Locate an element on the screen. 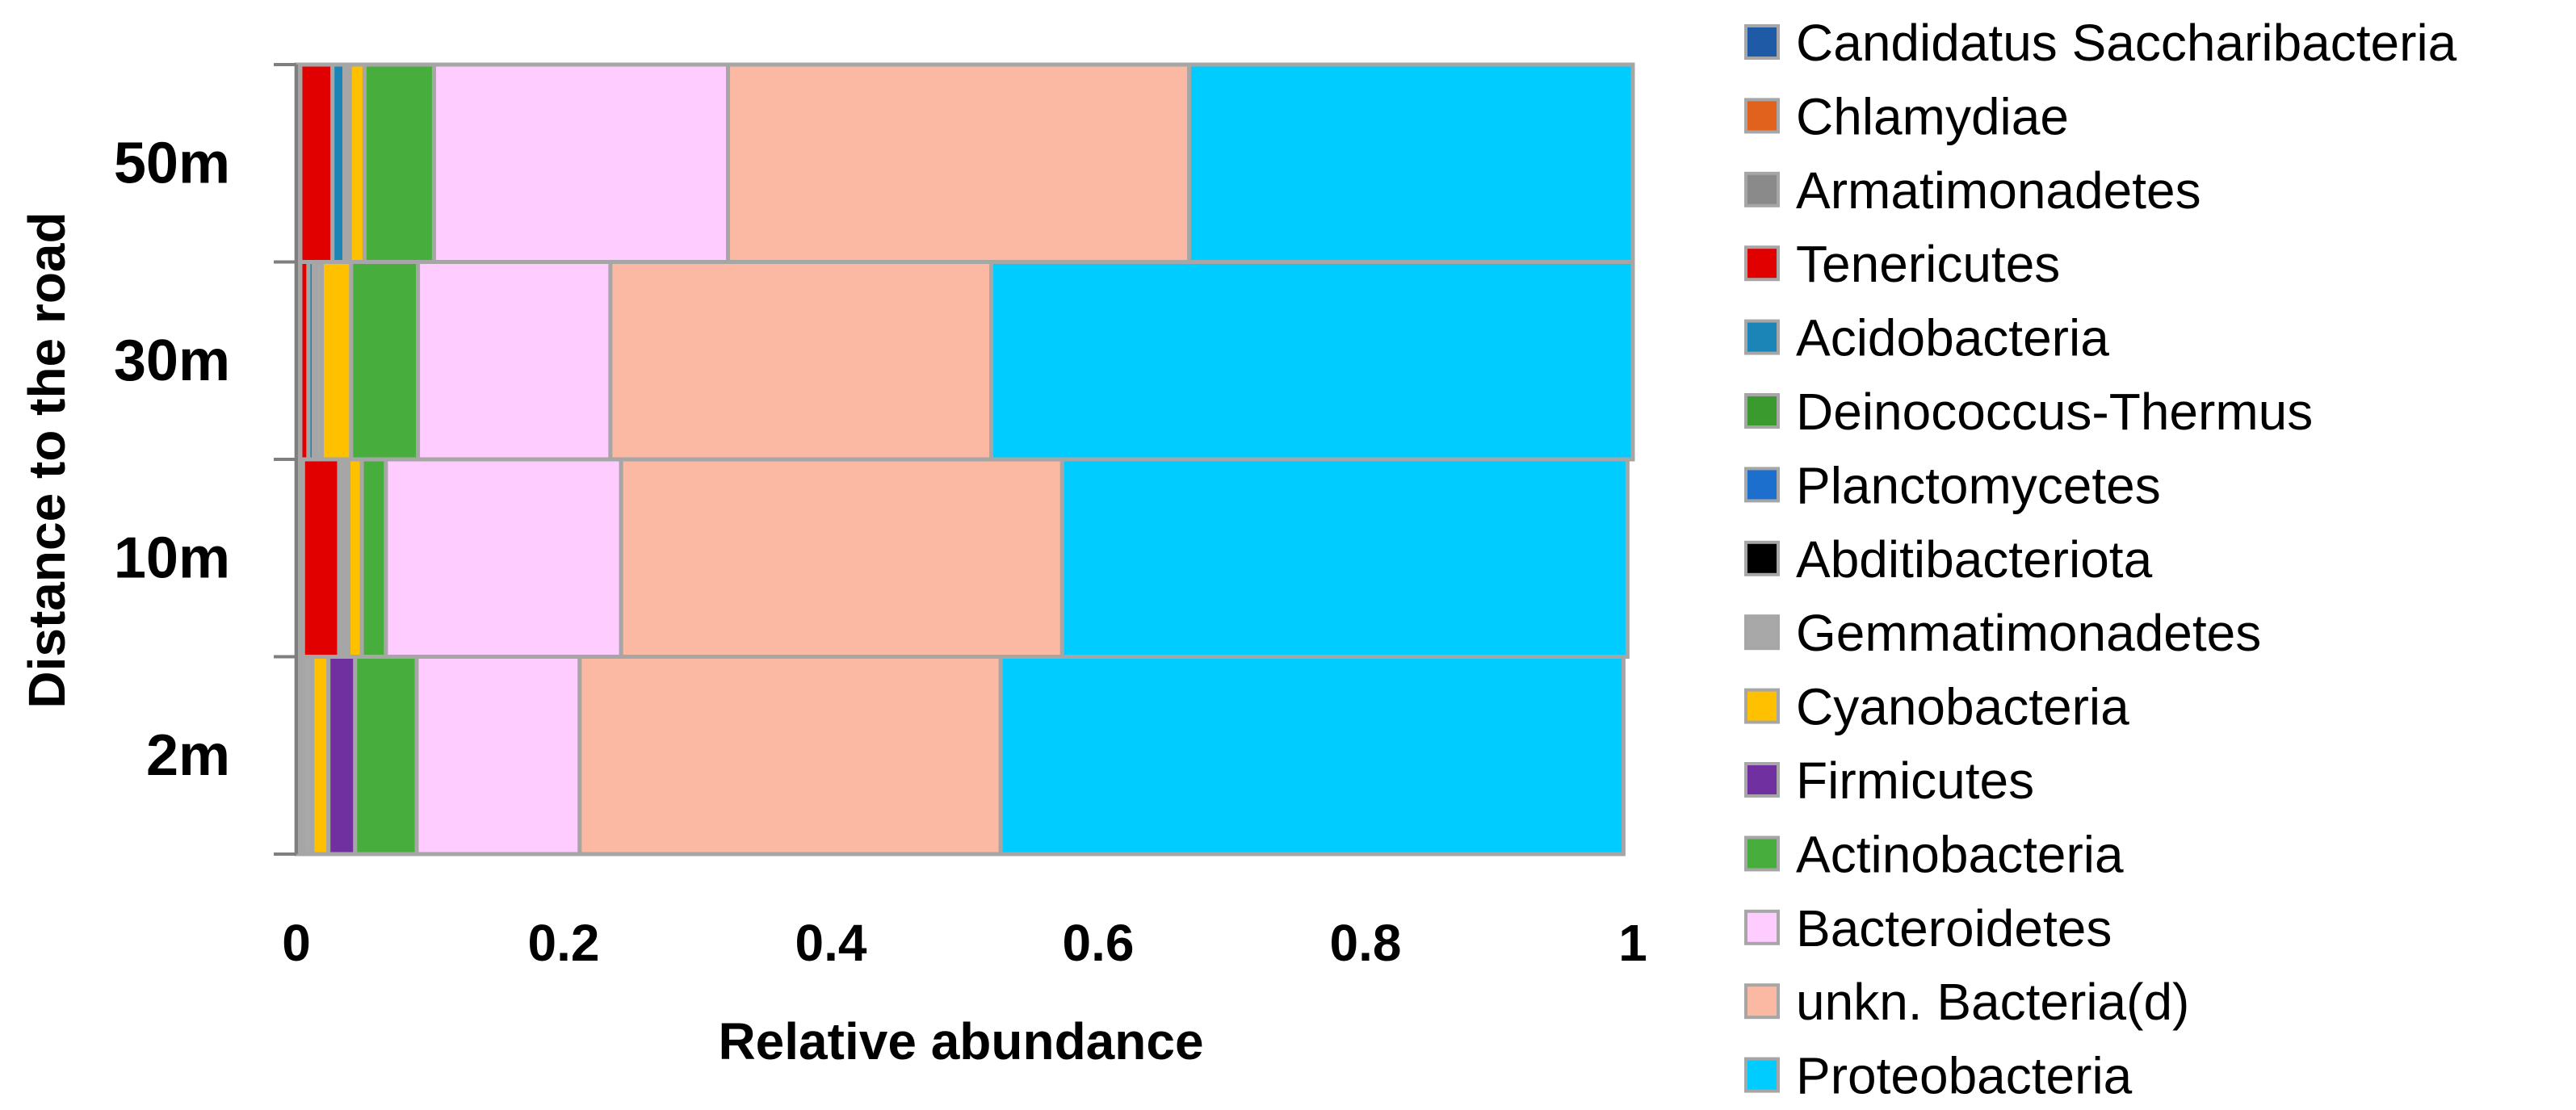 The width and height of the screenshot is (2576, 1110). y-tick-label-30m: 30m is located at coordinates (172, 361).